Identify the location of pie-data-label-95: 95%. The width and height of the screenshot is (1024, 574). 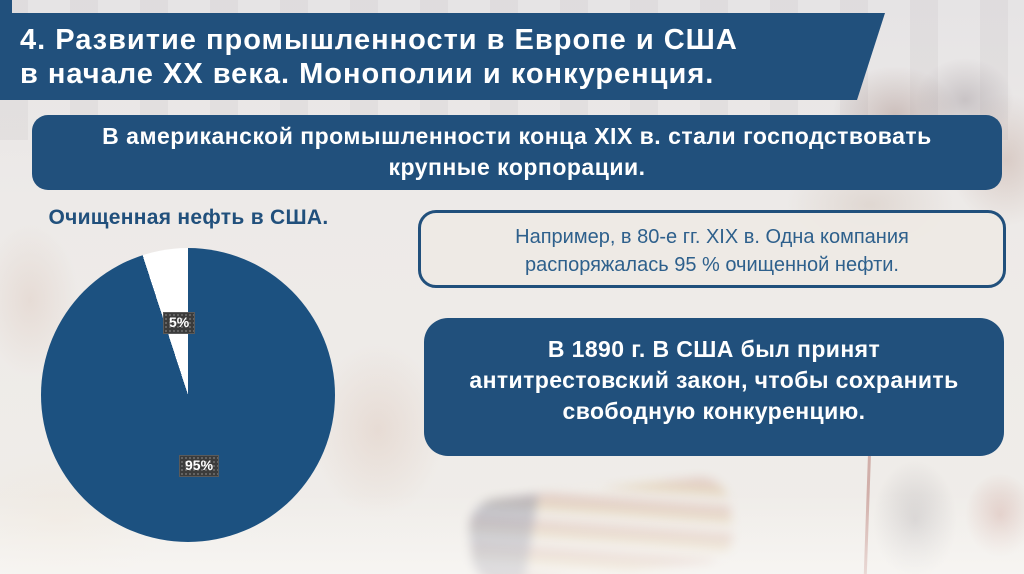
(199, 466).